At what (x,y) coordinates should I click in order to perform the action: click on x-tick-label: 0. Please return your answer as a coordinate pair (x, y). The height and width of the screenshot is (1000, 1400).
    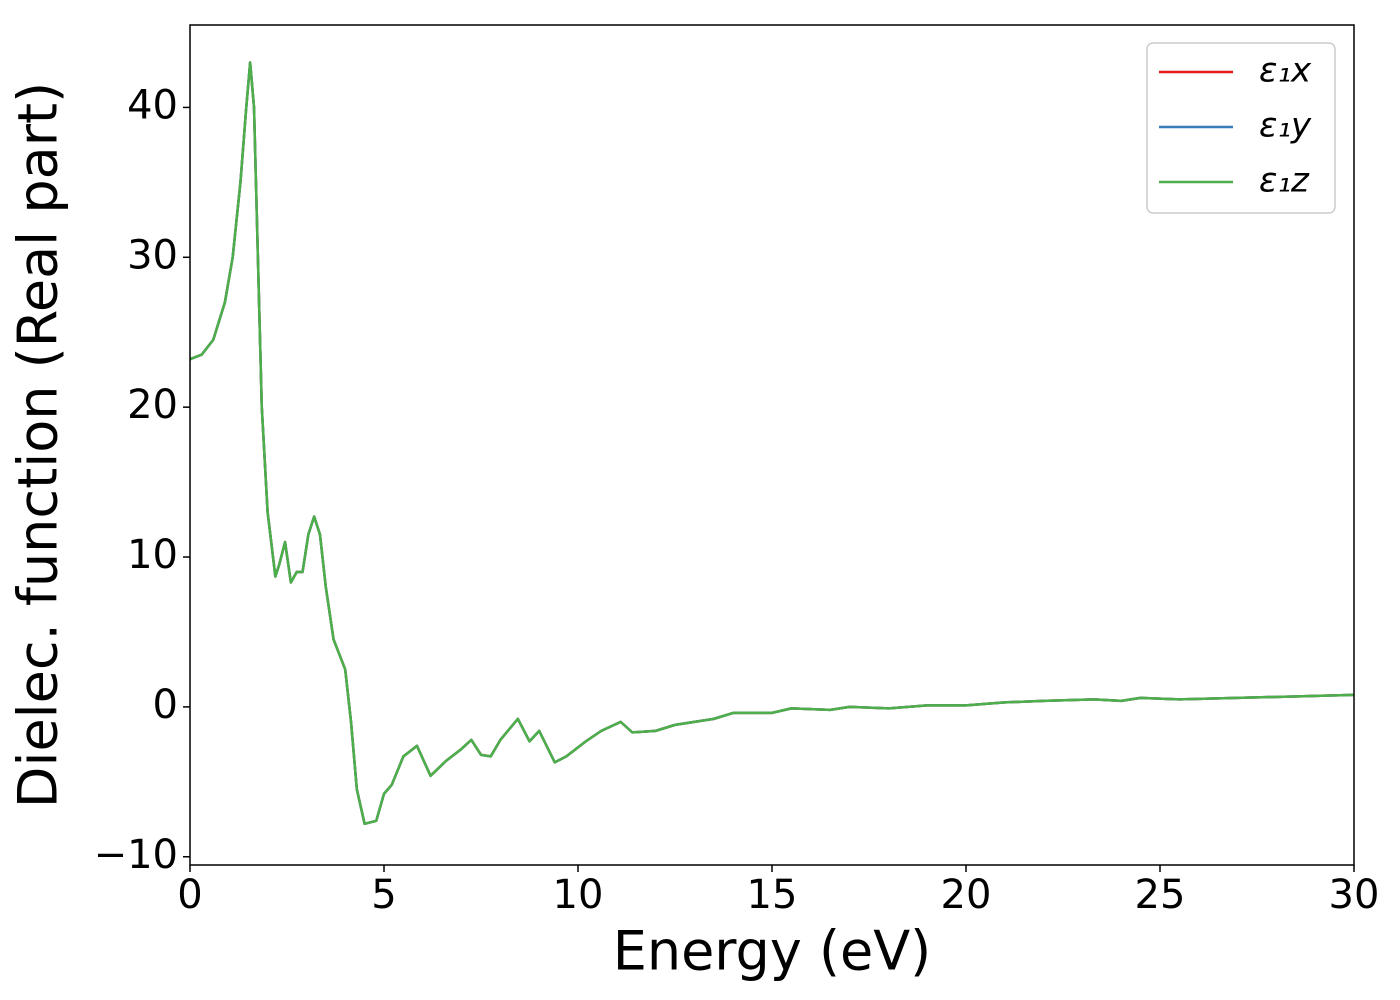
    Looking at the image, I should click on (189, 895).